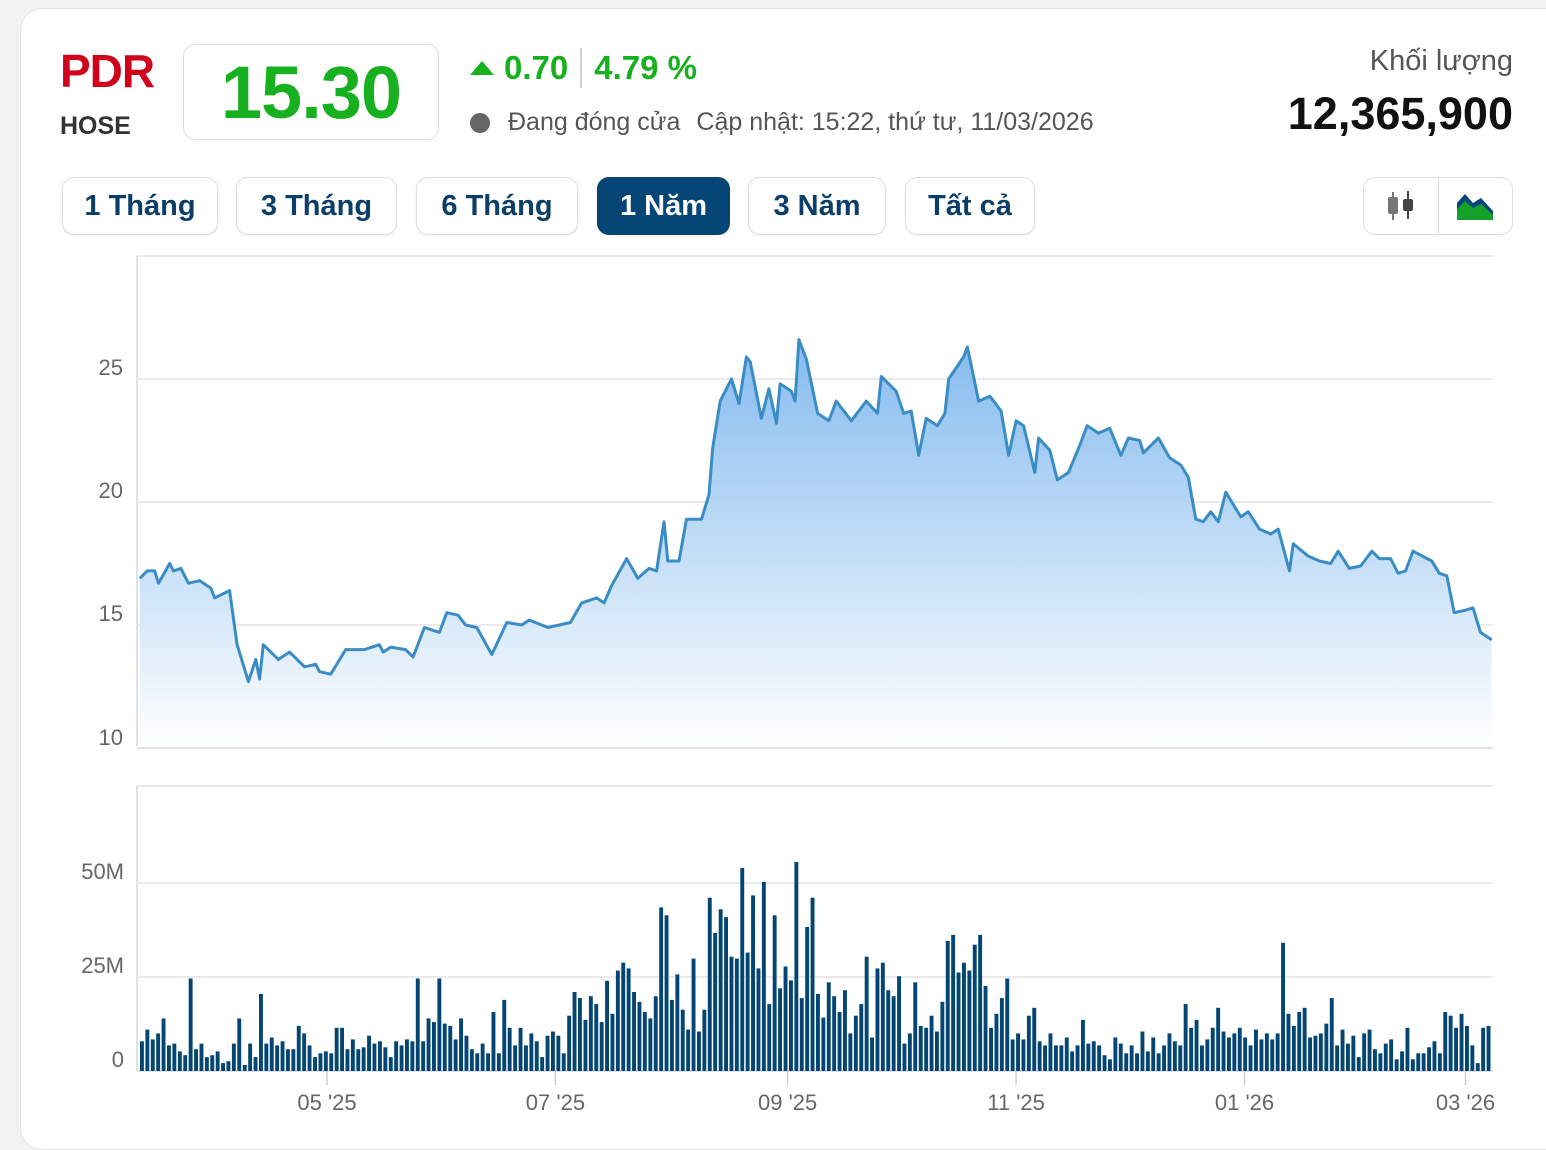  What do you see at coordinates (480, 122) in the screenshot?
I see `status-dot-icon` at bounding box center [480, 122].